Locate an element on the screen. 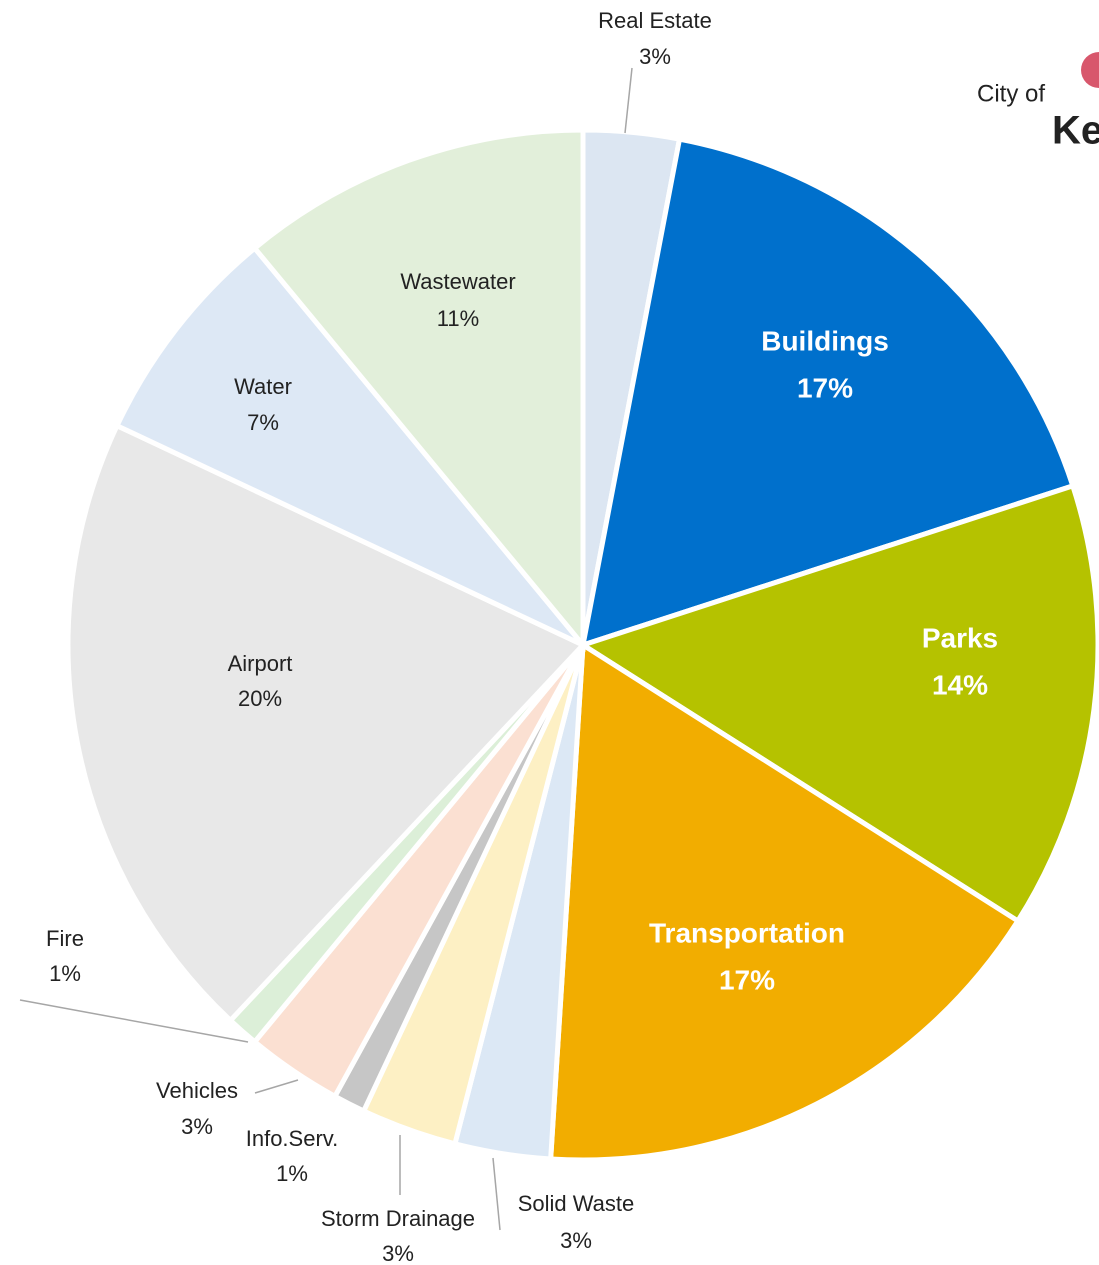 Image resolution: width=1099 pixels, height=1265 pixels. slice-label: Buildings is located at coordinates (825, 340).